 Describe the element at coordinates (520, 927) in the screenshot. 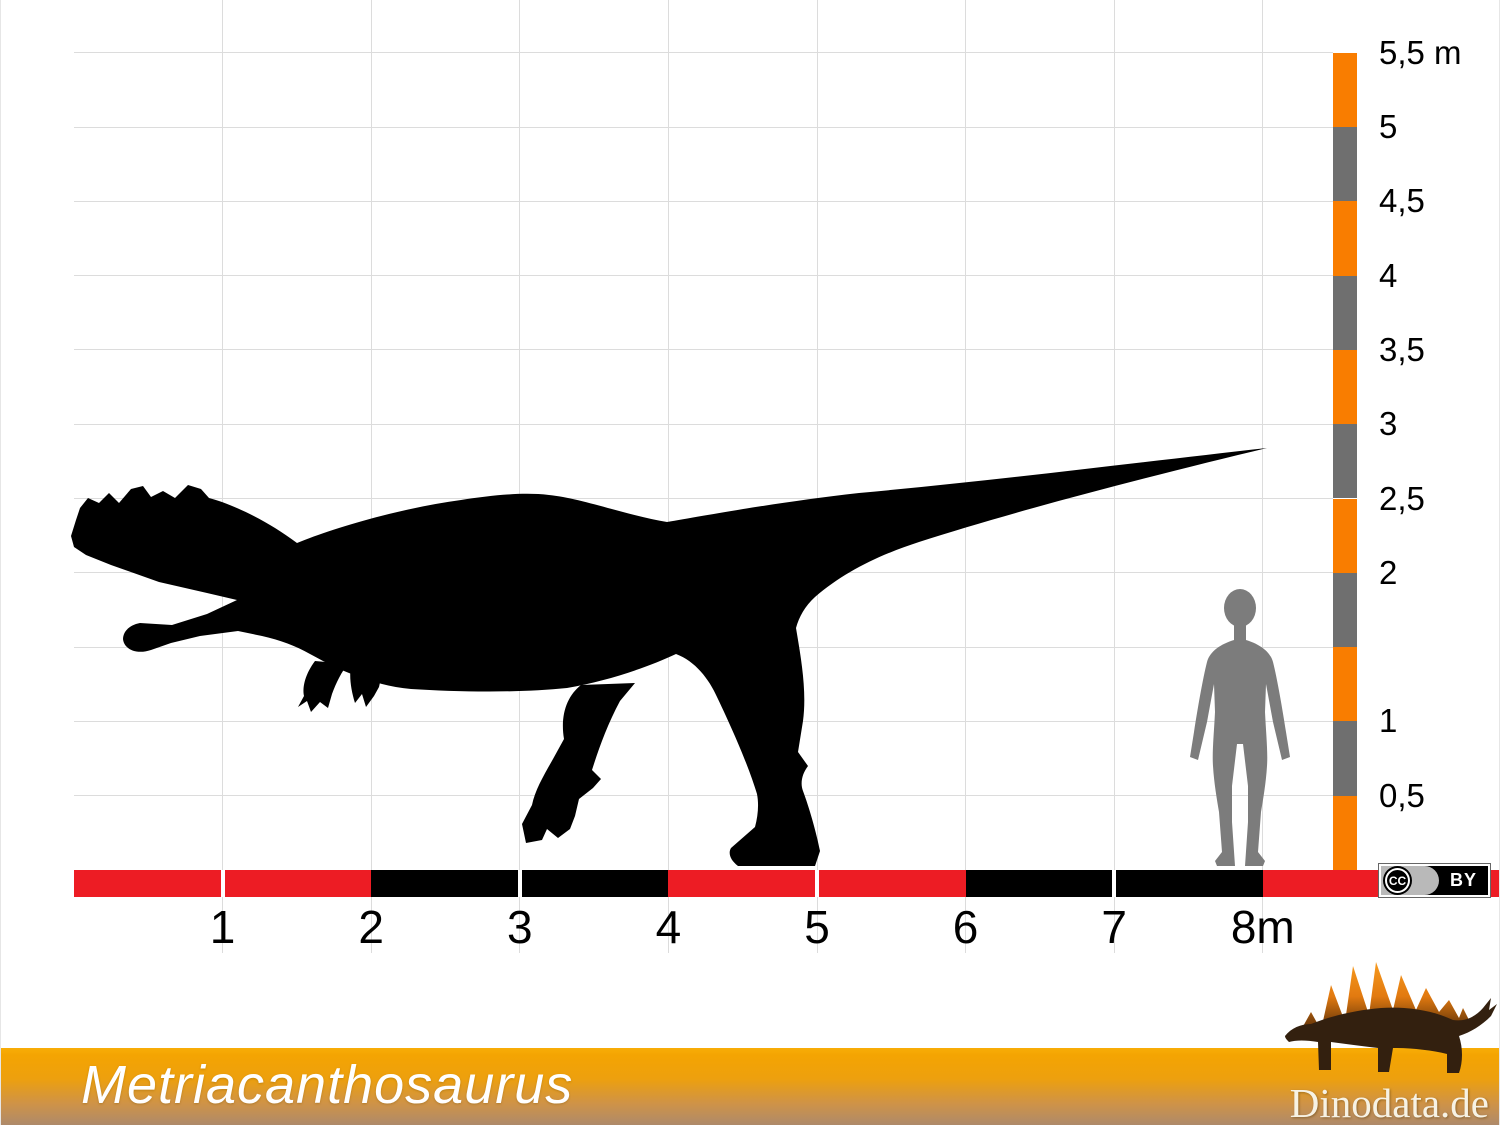

I see `x-tick-label: 3` at that location.